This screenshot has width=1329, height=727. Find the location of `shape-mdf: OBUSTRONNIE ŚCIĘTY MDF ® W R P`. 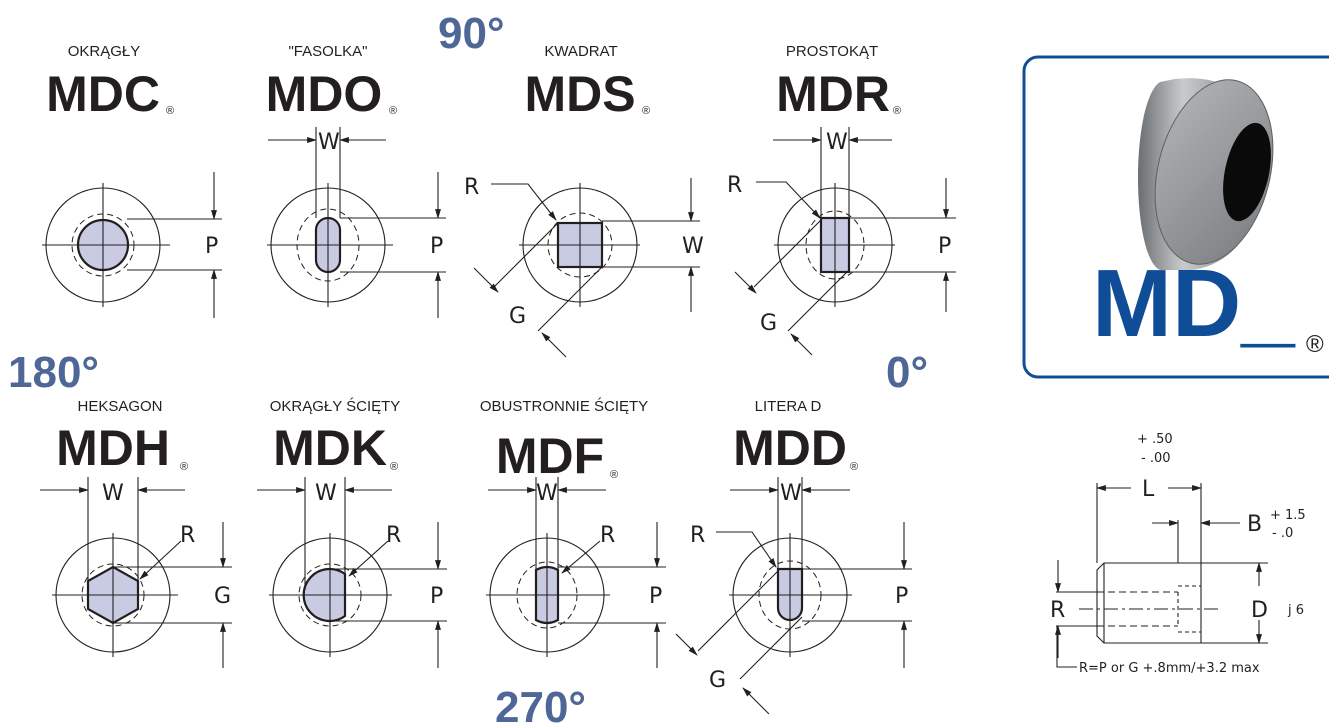

shape-mdf: OBUSTRONNIE ŚCIĘTY MDF ® W R P is located at coordinates (573, 532).